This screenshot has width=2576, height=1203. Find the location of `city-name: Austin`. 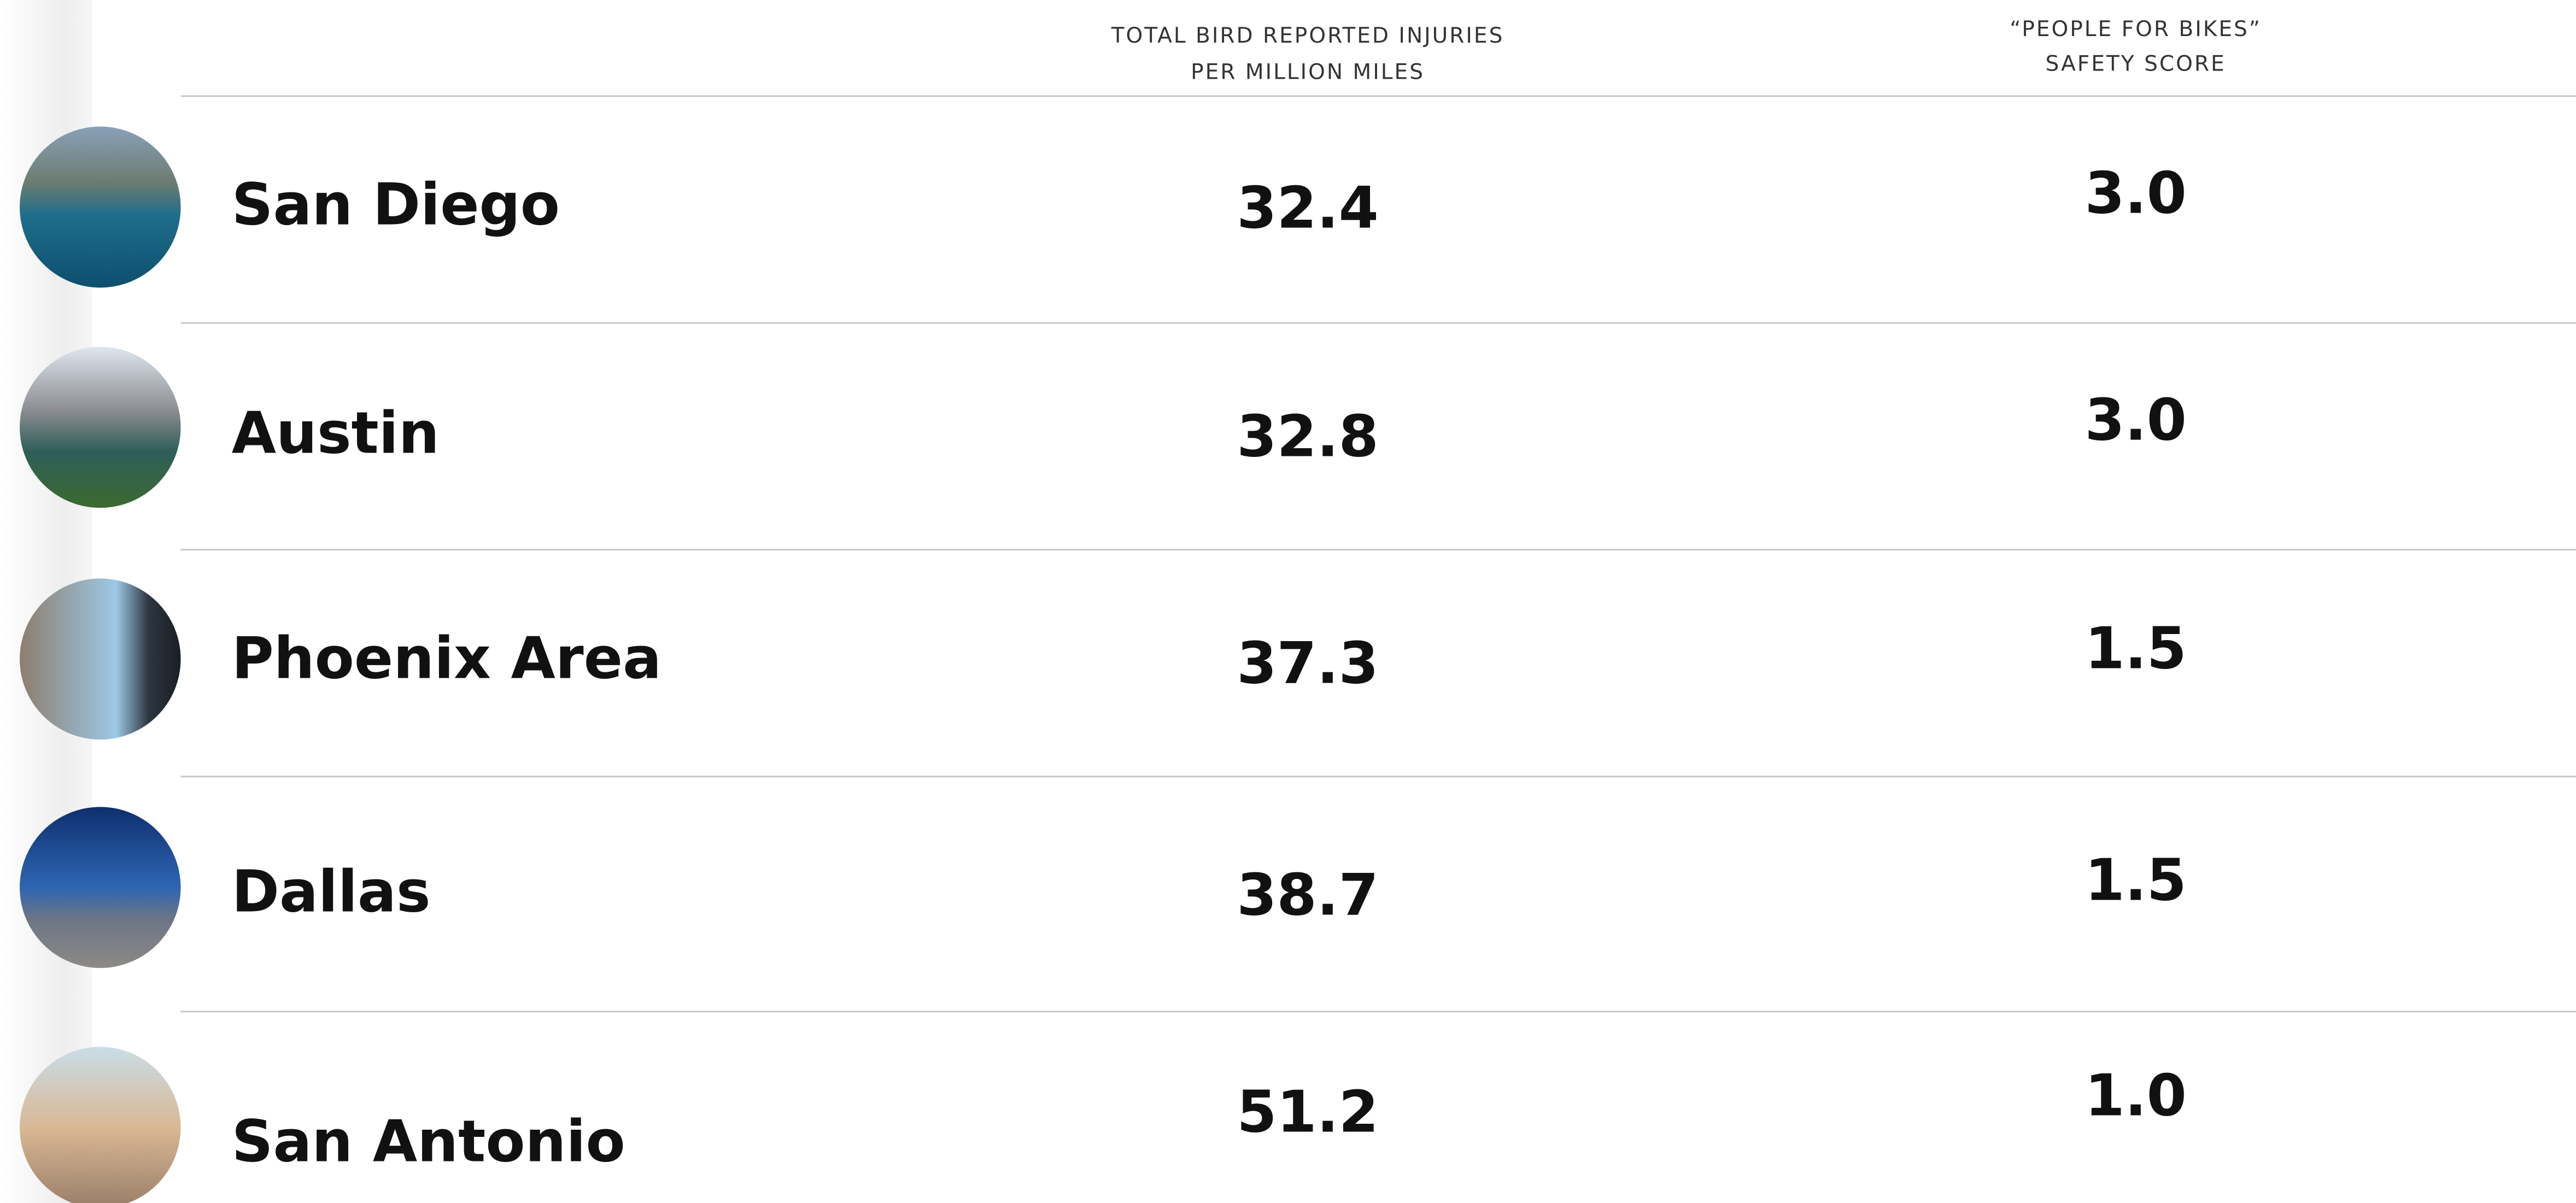

city-name: Austin is located at coordinates (336, 433).